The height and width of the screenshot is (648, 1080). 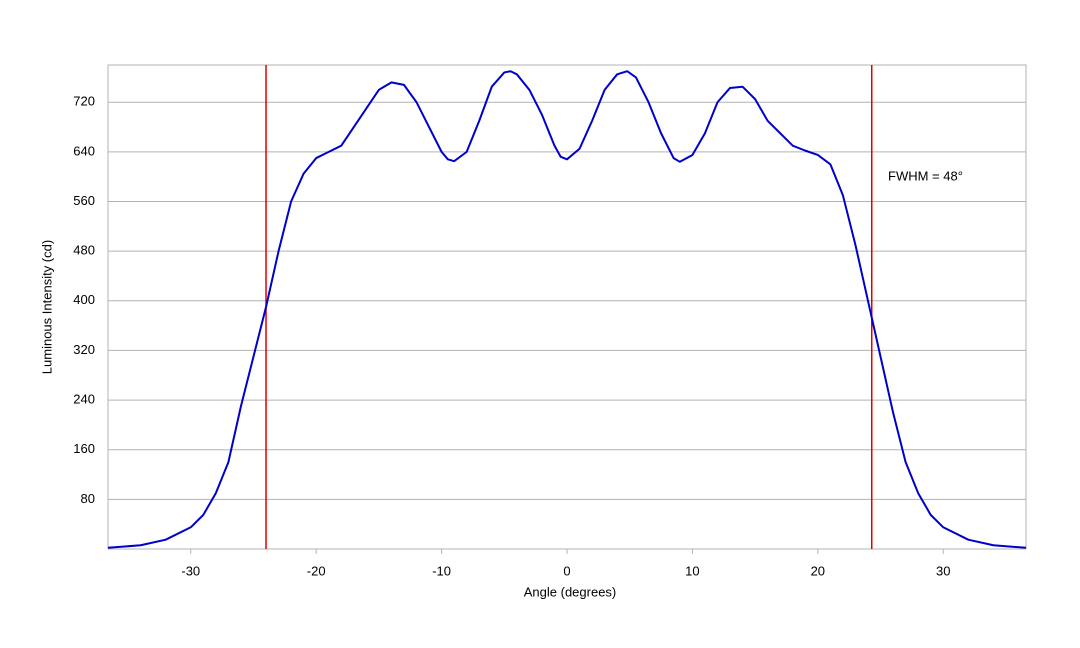 What do you see at coordinates (84, 101) in the screenshot?
I see `y-tick-label: 720` at bounding box center [84, 101].